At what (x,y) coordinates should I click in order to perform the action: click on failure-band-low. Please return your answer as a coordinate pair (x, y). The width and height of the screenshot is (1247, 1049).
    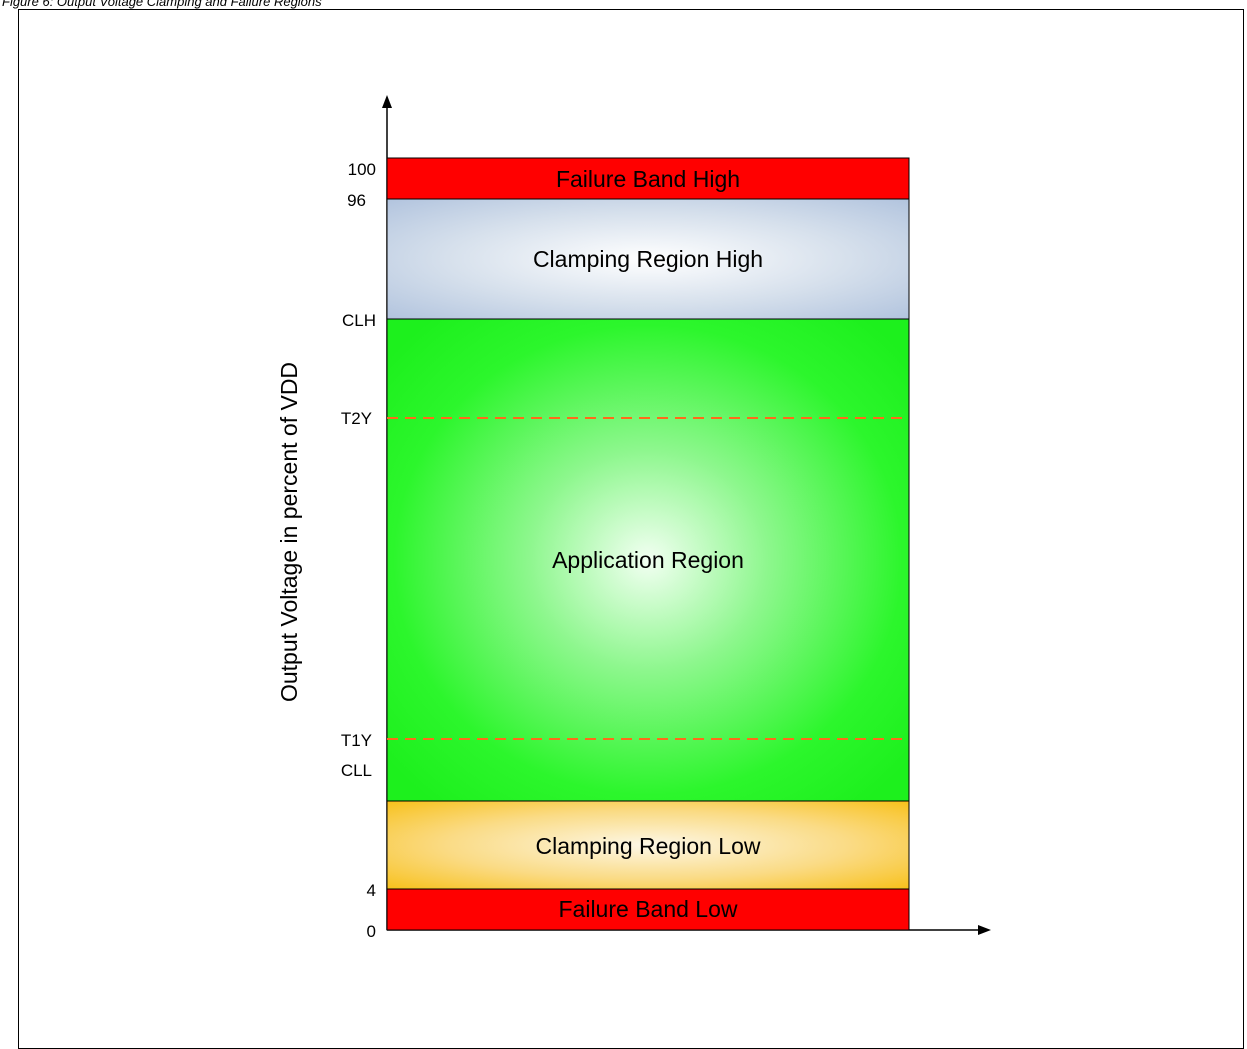
    Looking at the image, I should click on (648, 909).